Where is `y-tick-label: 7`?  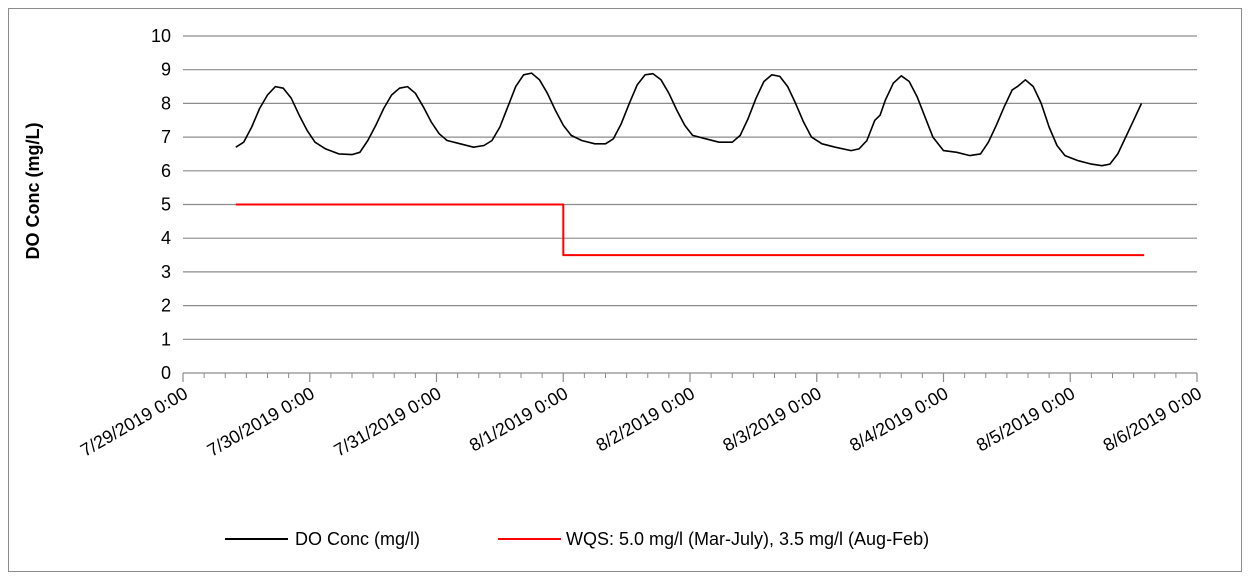
y-tick-label: 7 is located at coordinates (166, 137).